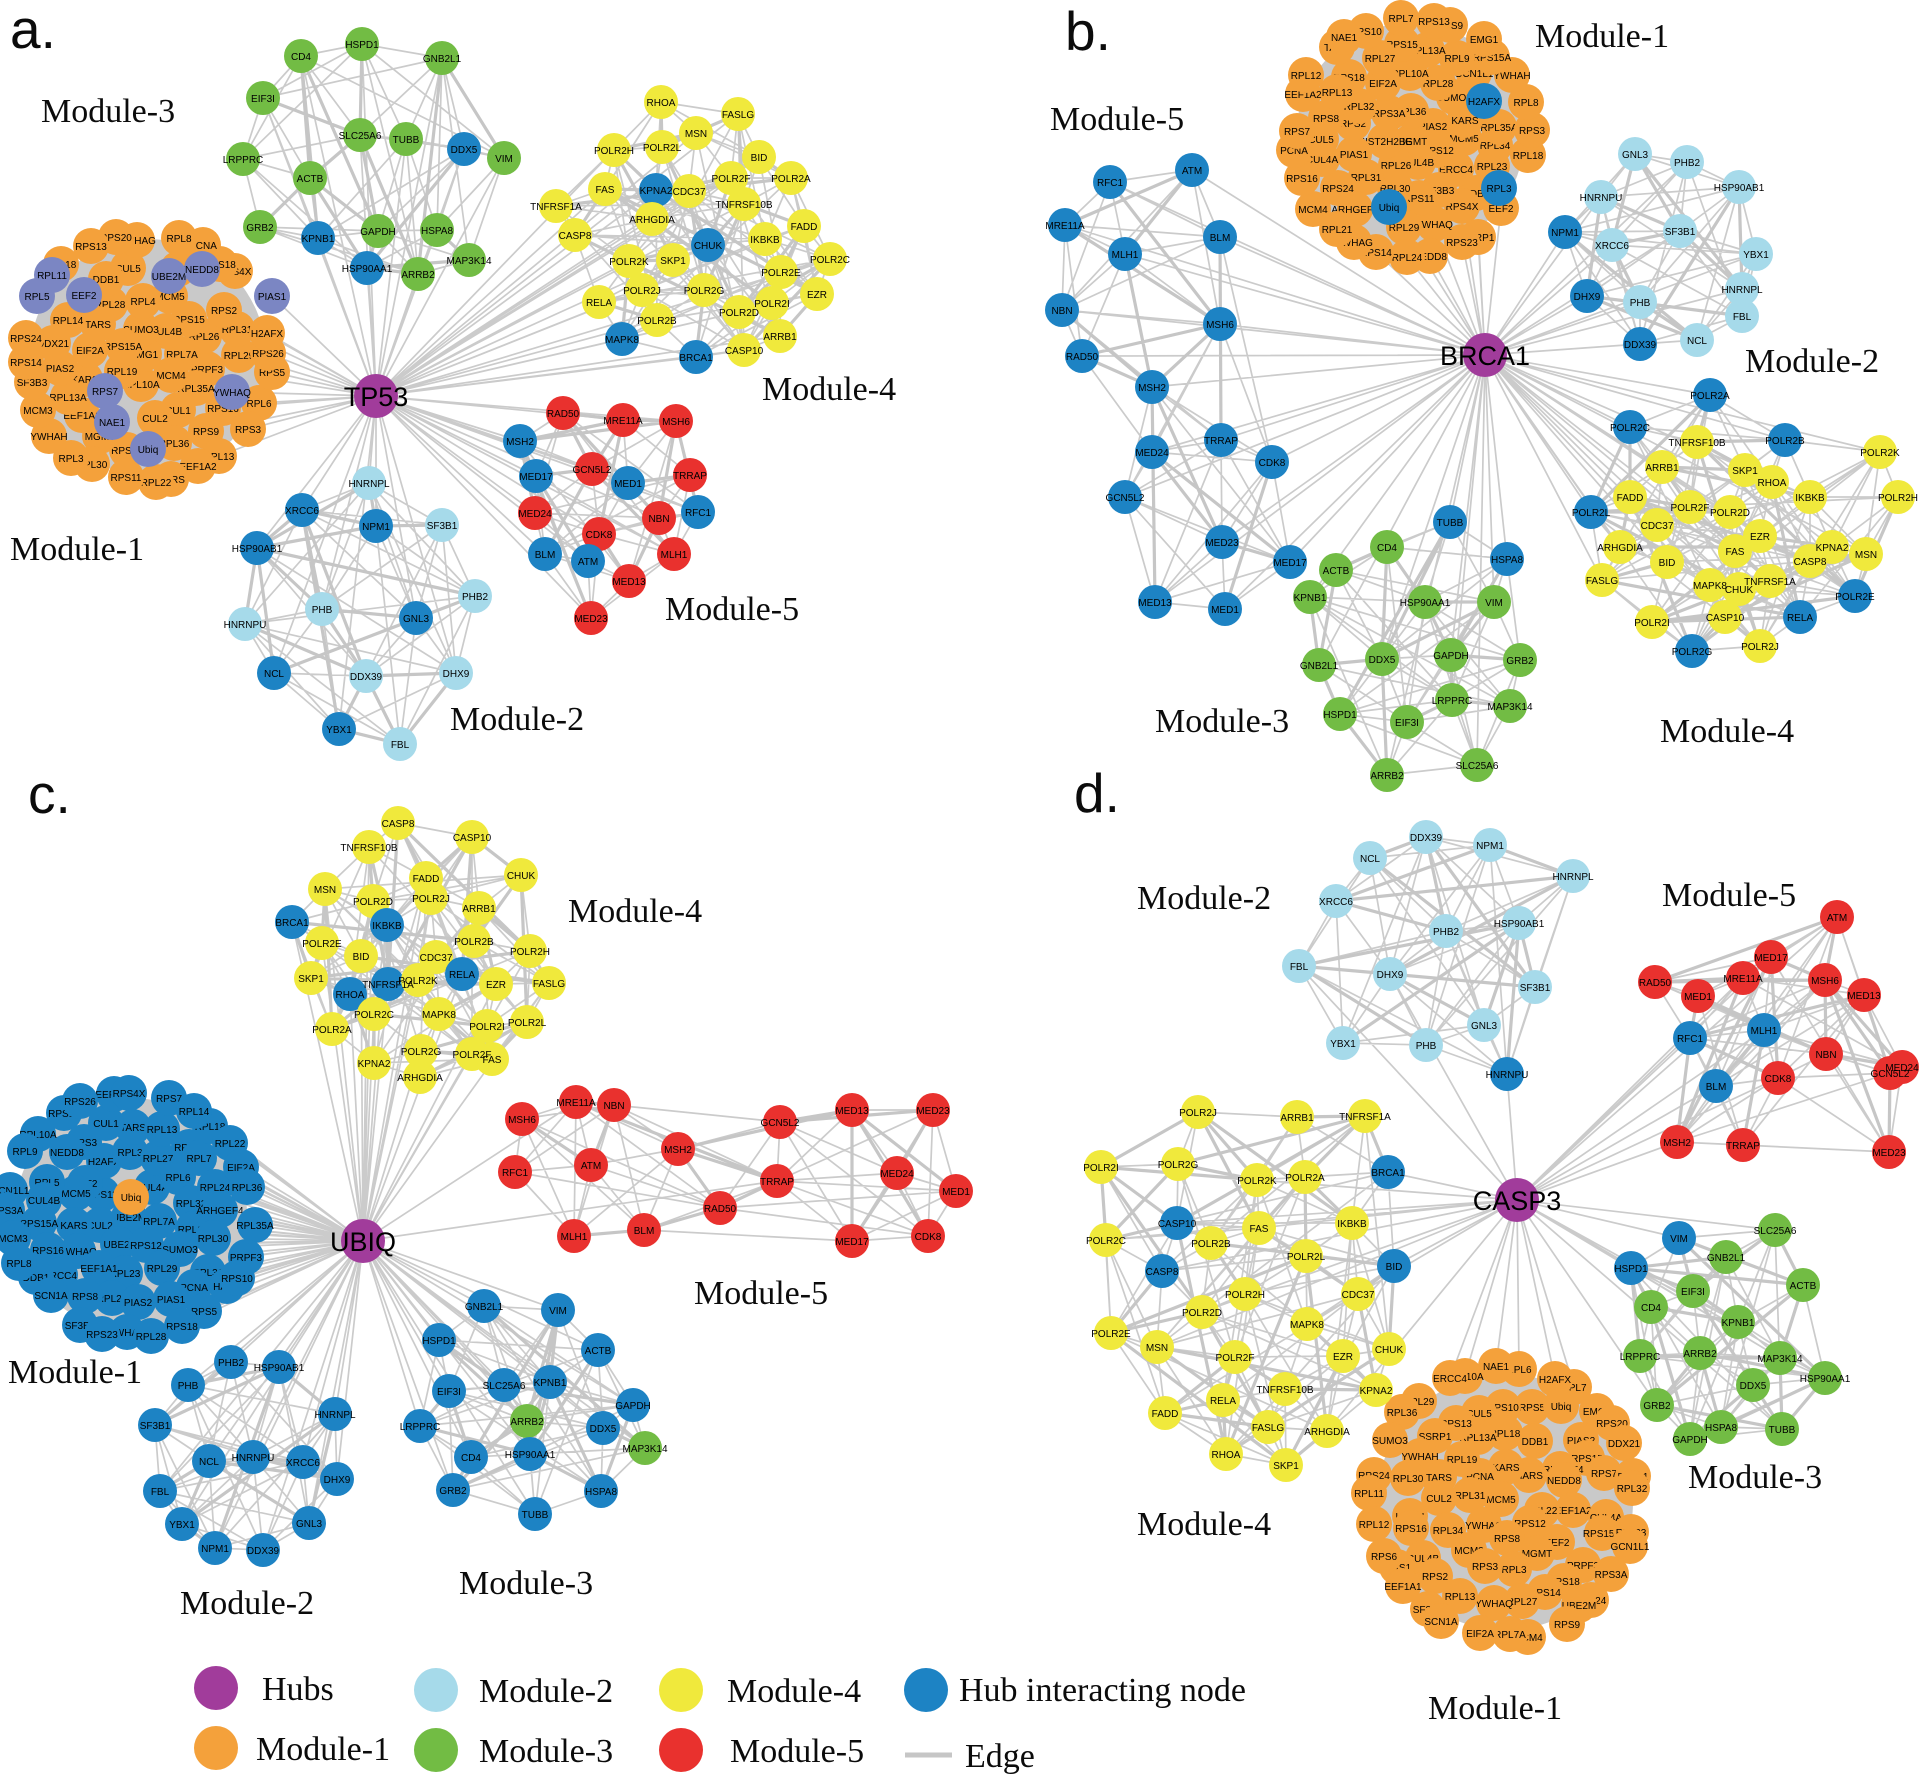  I want to click on svg-text: MED17, so click(536, 477).